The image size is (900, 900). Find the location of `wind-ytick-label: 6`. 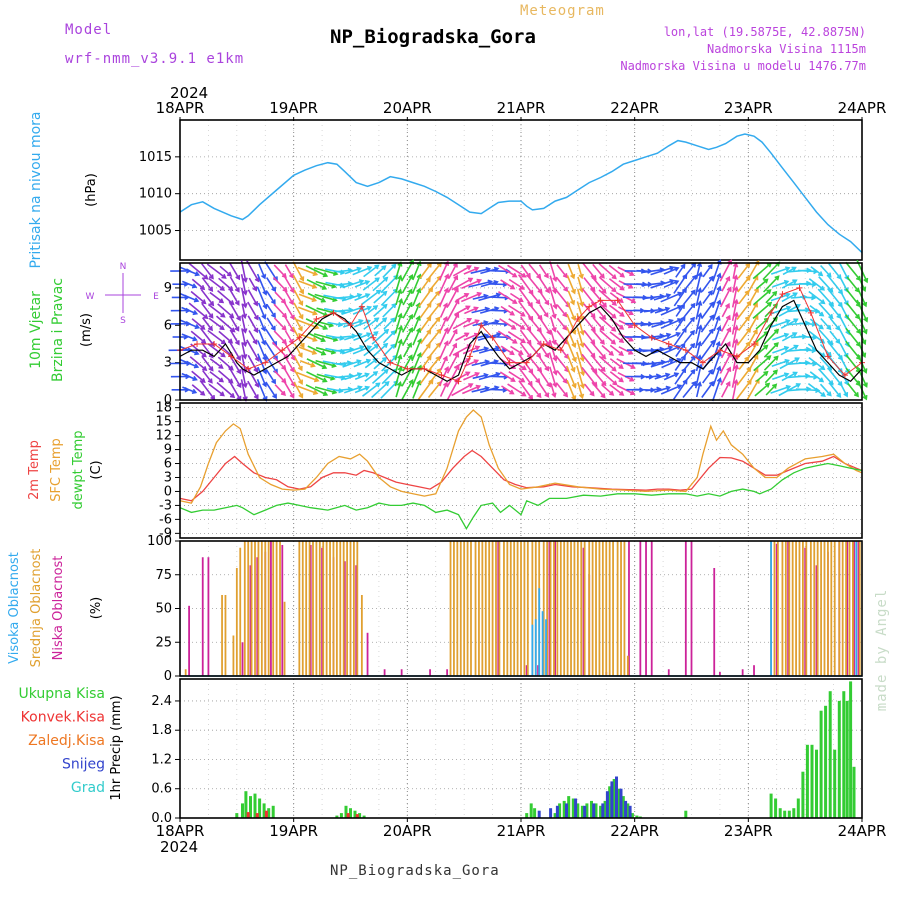

wind-ytick-label: 6 is located at coordinates (168, 325).